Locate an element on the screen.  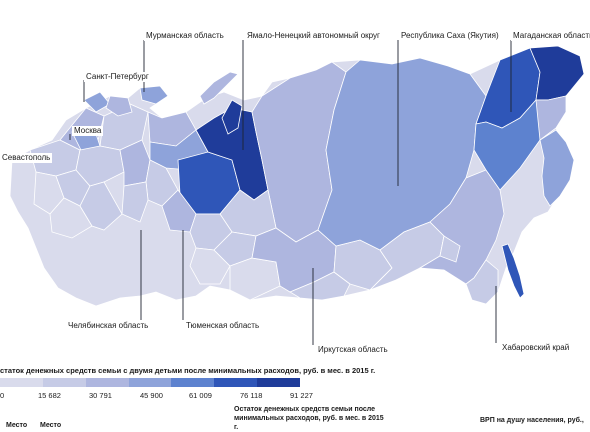
label-khabarovsk: Хабаровский край is located at coordinates (536, 348).